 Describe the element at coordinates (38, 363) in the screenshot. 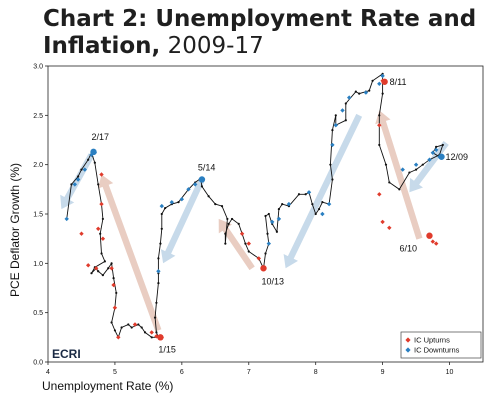

I see `y-tick-label: 0.0` at that location.